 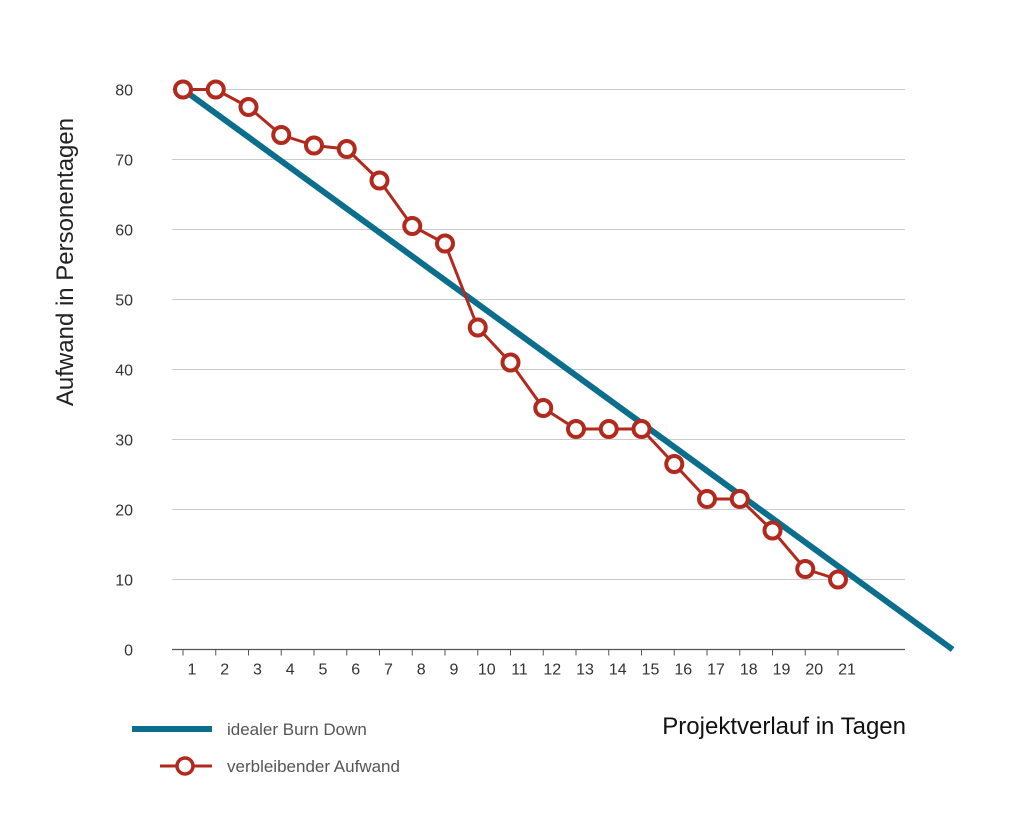 I want to click on y-tick-label: 20, so click(x=124, y=511).